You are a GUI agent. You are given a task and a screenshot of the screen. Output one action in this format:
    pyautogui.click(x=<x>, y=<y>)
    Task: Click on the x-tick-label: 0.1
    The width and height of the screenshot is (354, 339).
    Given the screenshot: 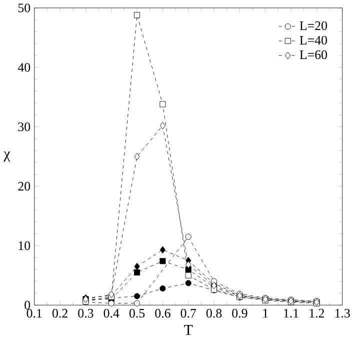 What is the action you would take?
    pyautogui.click(x=34, y=313)
    